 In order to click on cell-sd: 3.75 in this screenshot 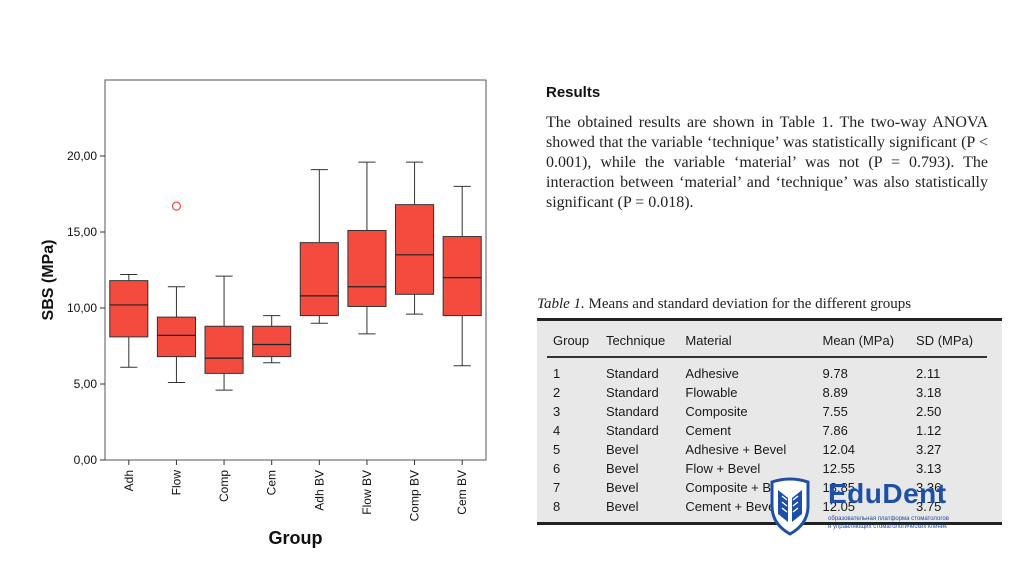, I will do `click(929, 506)`.